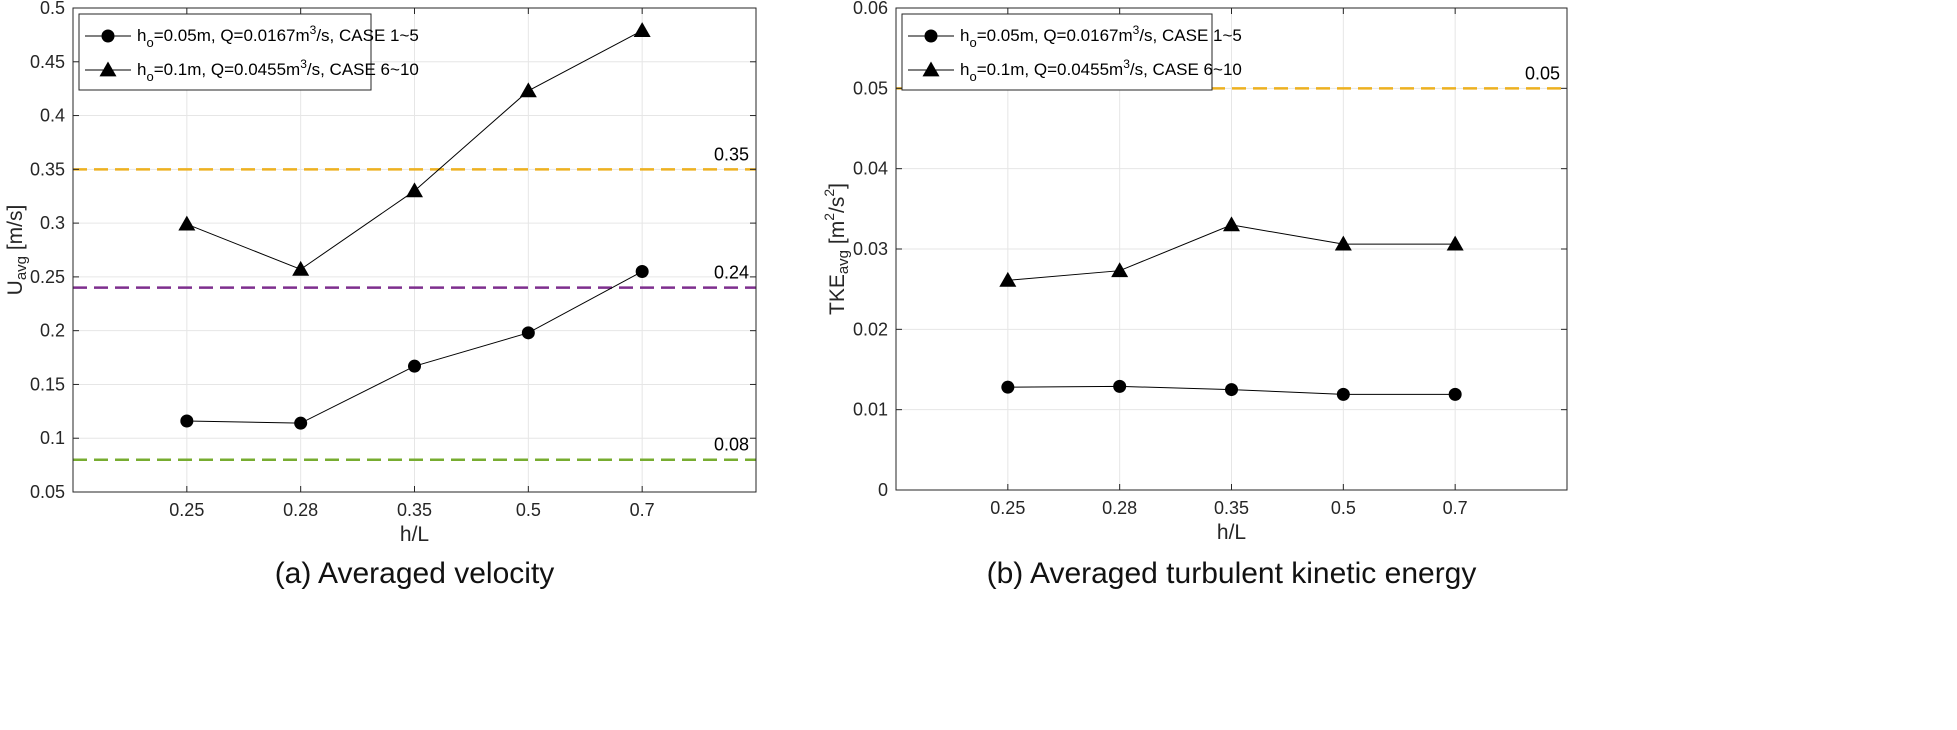 This screenshot has width=1957, height=730. I want to click on chart-caption: (b) Averaged turbulent kinetic energy, so click(1232, 573).